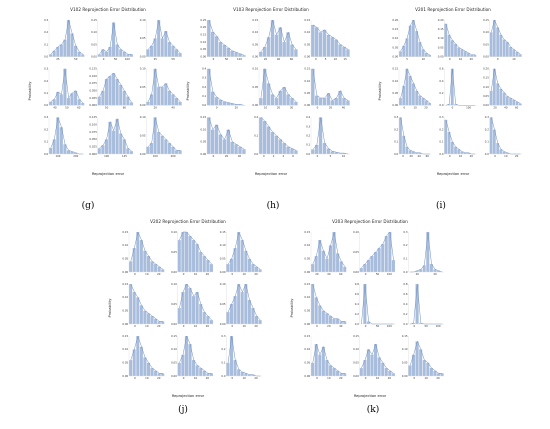  I want to click on subplot-7: 0.0 0.1 0.2 0.3 100 200, so click(64, 136).